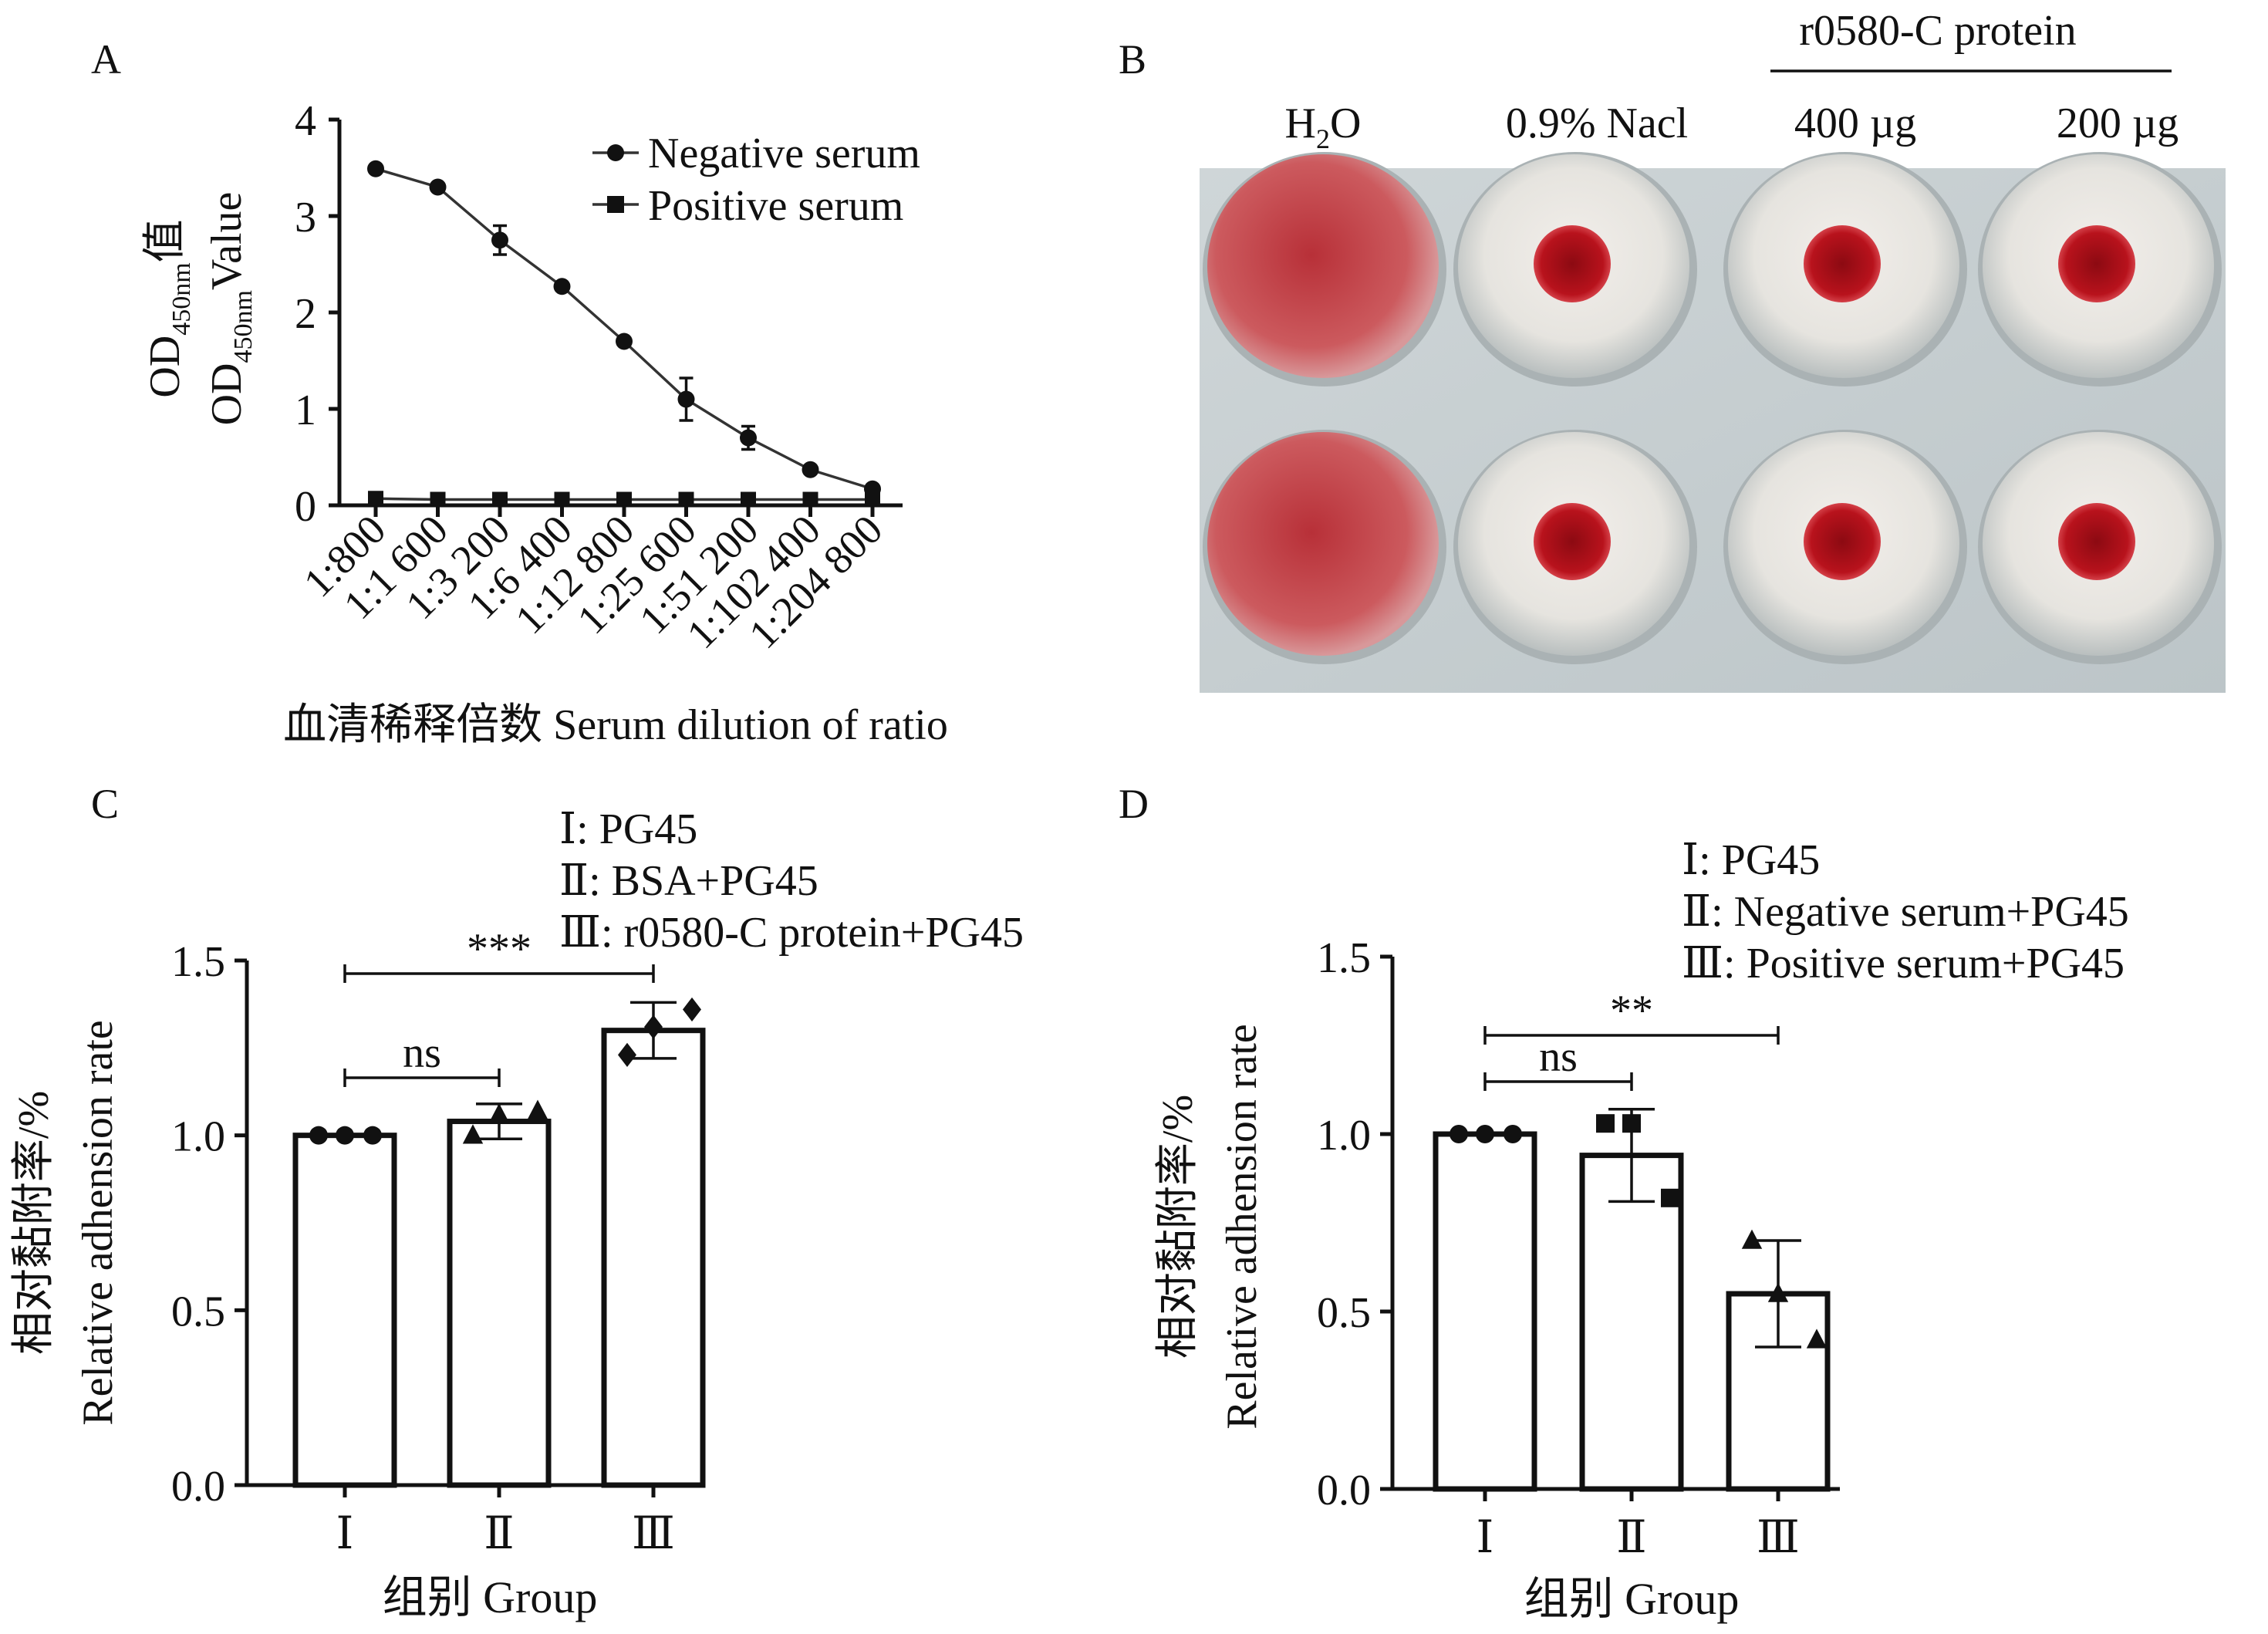  I want to click on y-tick-label: 0, so click(305, 507).